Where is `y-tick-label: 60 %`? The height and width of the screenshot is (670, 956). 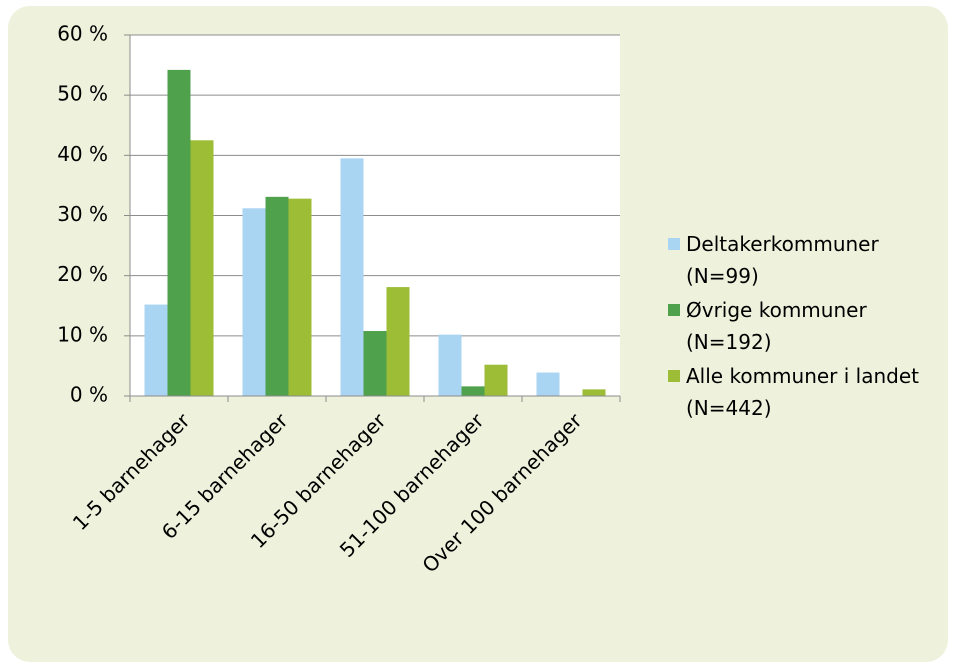 y-tick-label: 60 % is located at coordinates (82, 34).